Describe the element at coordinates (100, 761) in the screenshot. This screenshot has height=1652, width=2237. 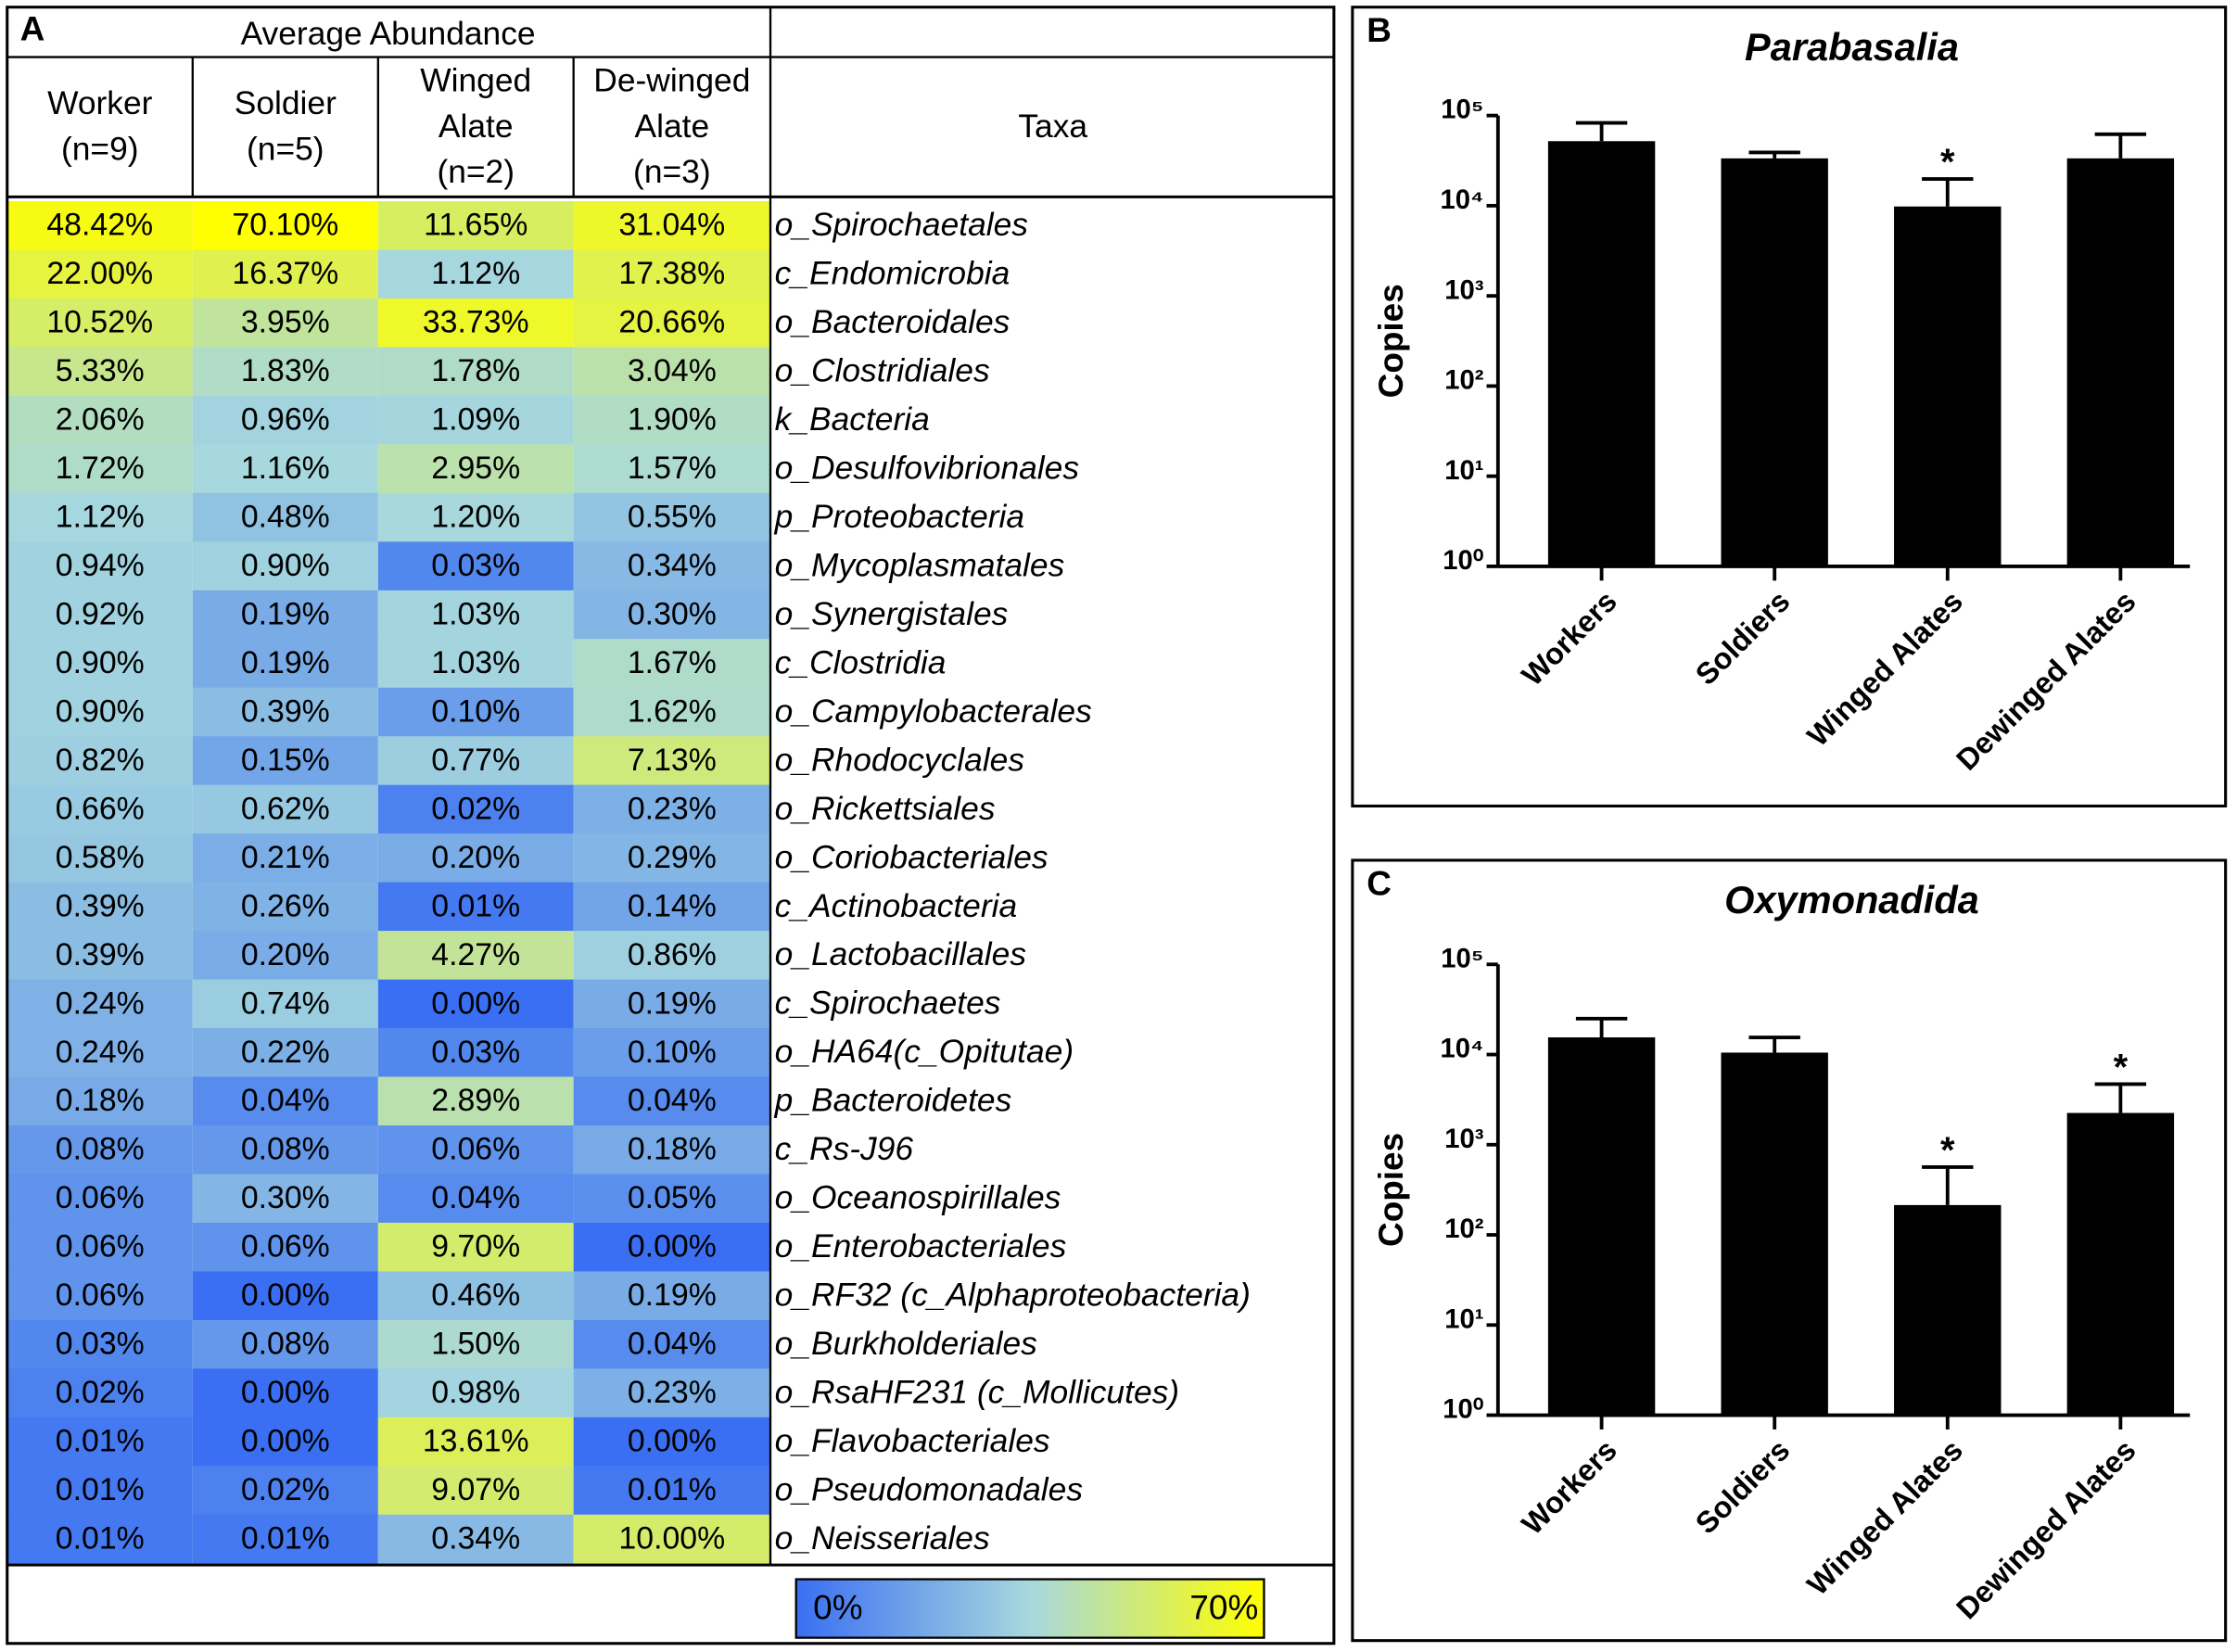
I see `cell-label: 0.82%` at that location.